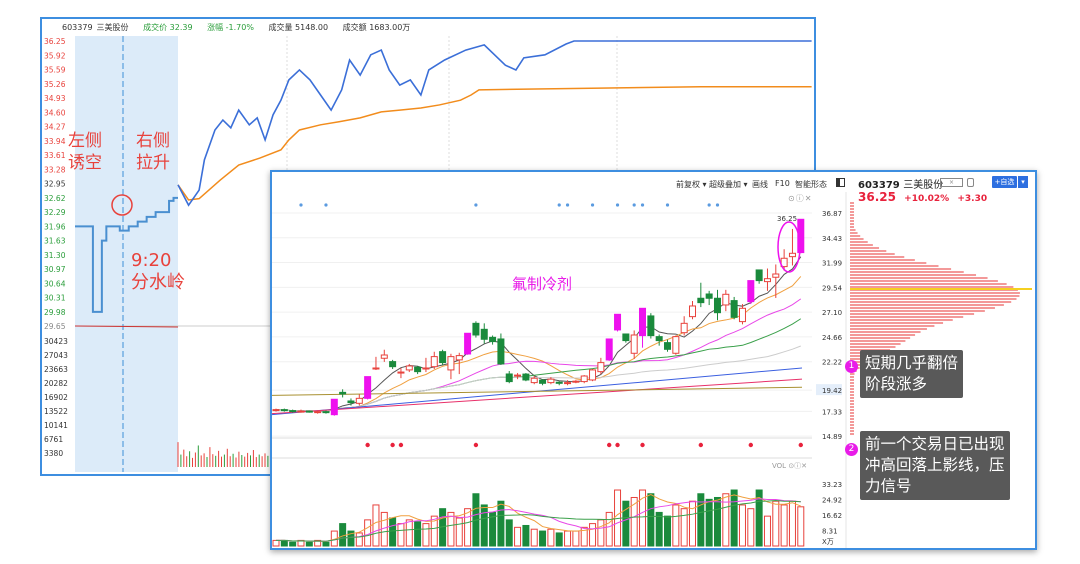 The image size is (1080, 564). What do you see at coordinates (828, 542) in the screenshot?
I see `vol-unit: X万` at bounding box center [828, 542].